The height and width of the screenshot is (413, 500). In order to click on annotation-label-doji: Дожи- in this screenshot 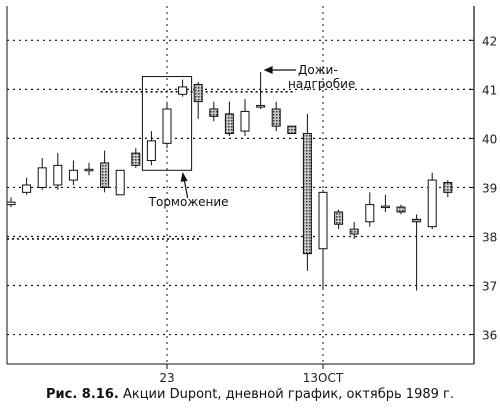, I will do `click(318, 70)`.